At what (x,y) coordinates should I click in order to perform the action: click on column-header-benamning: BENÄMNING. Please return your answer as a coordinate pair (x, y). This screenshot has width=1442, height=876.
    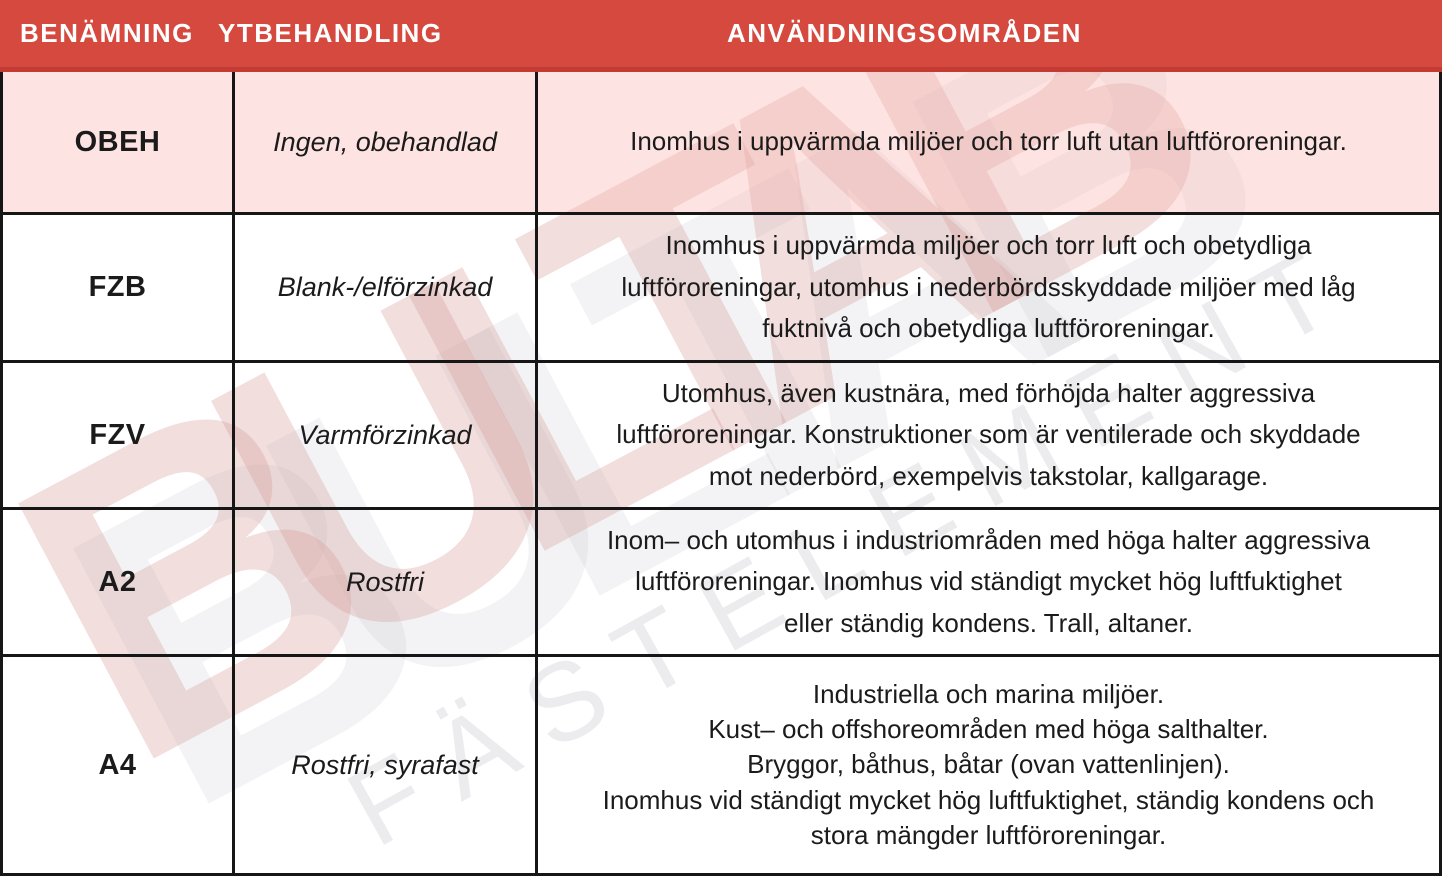
    Looking at the image, I should click on (107, 33).